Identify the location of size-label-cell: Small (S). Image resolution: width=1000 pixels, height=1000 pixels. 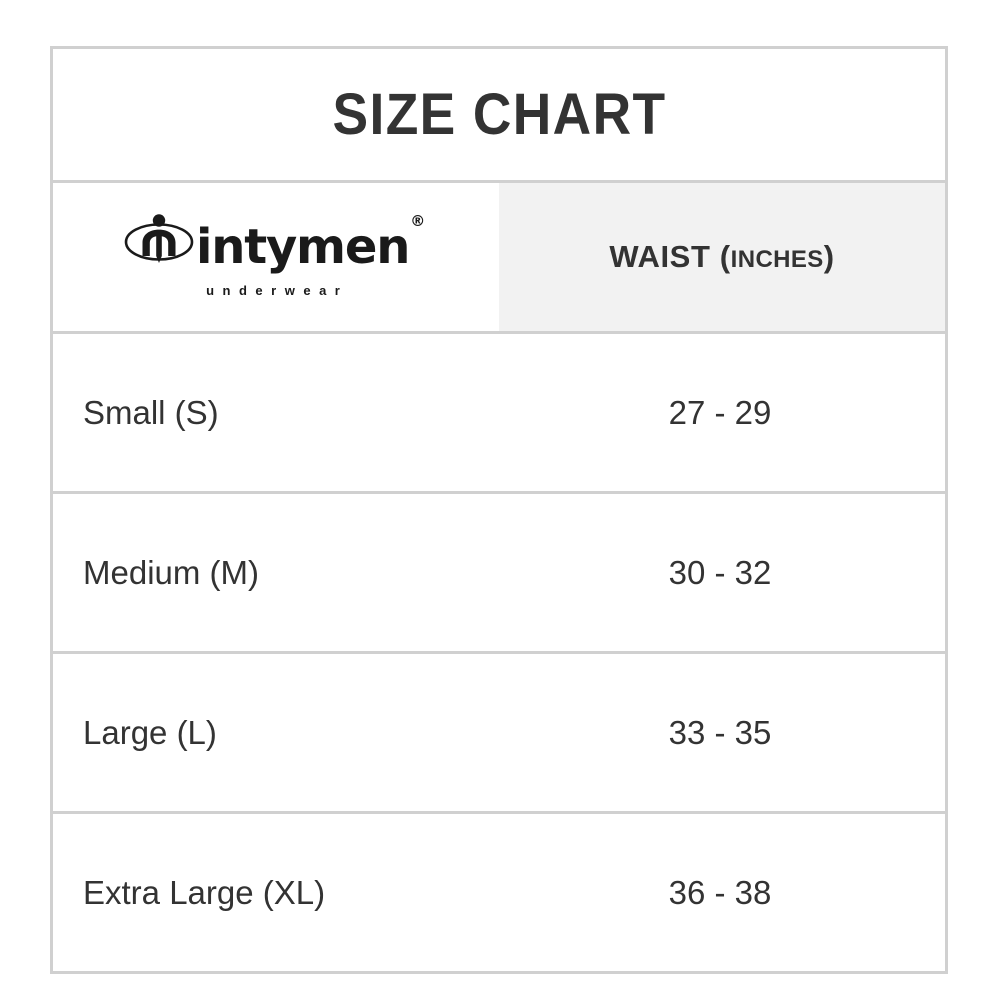
(275, 413).